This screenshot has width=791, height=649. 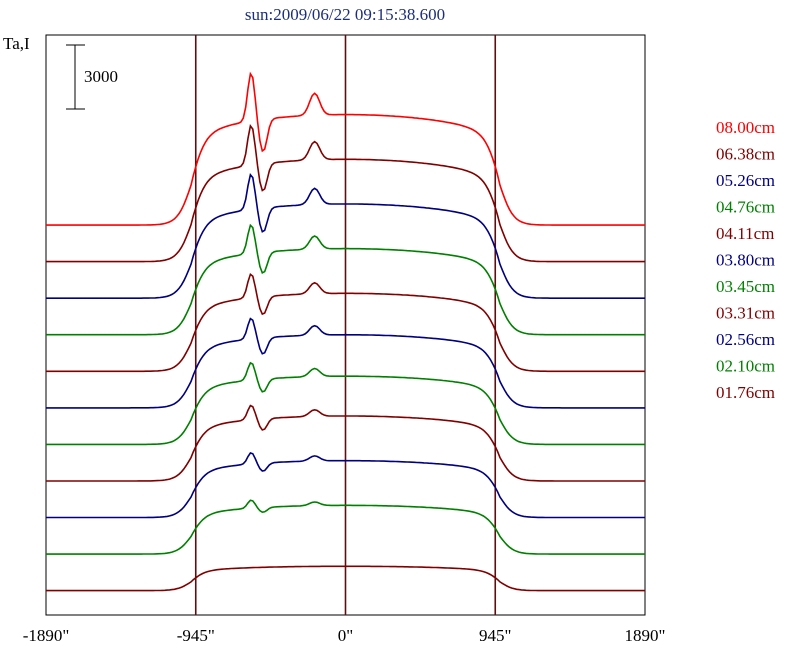 I want to click on y-axis-label: Ta,I, so click(x=16, y=43).